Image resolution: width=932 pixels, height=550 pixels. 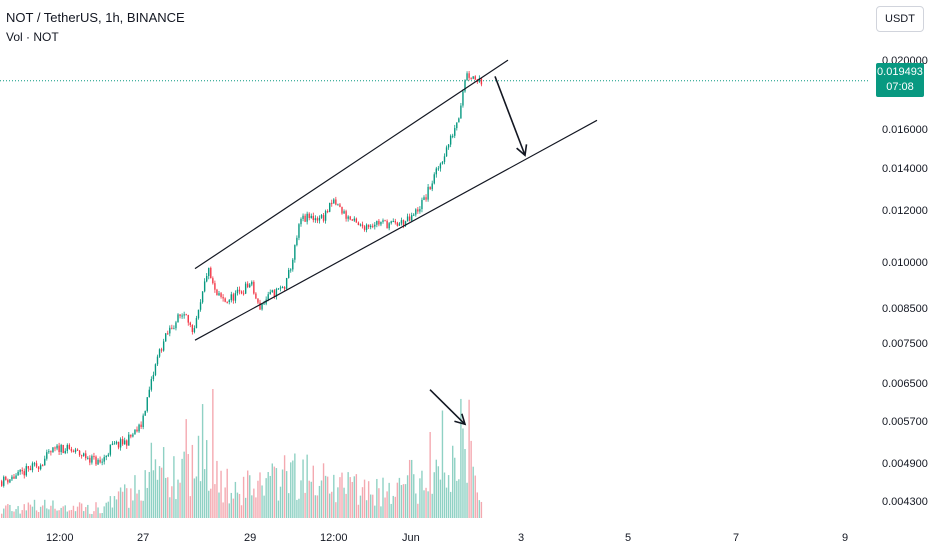 I want to click on volume-indicator-label: Vol · NOT, so click(x=32, y=37).